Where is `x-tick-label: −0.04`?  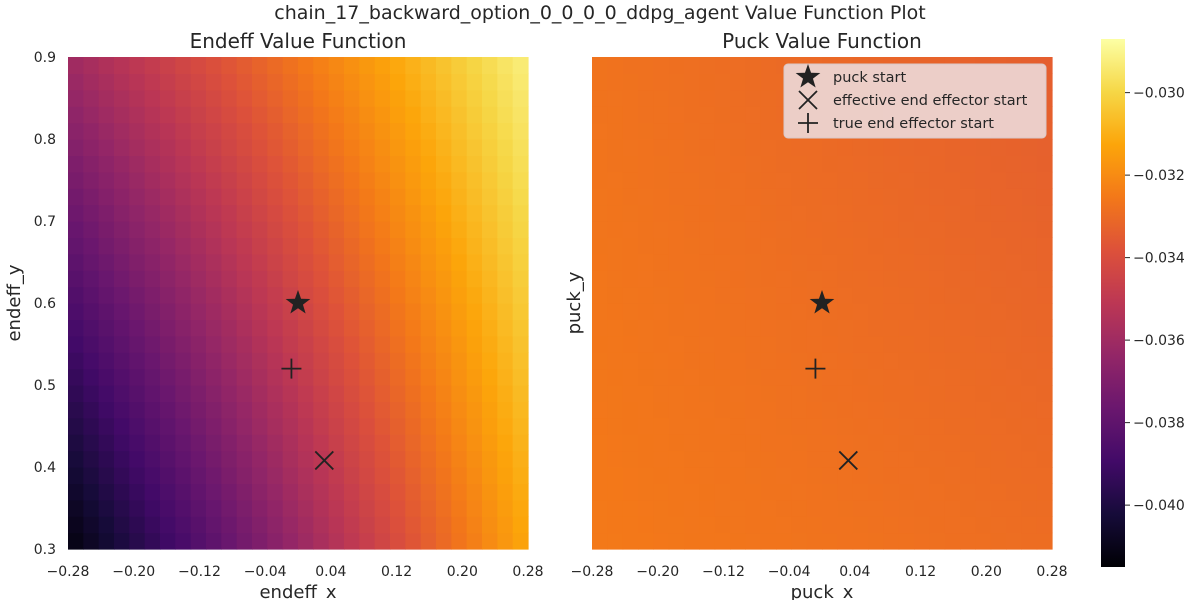
x-tick-label: −0.04 is located at coordinates (265, 572).